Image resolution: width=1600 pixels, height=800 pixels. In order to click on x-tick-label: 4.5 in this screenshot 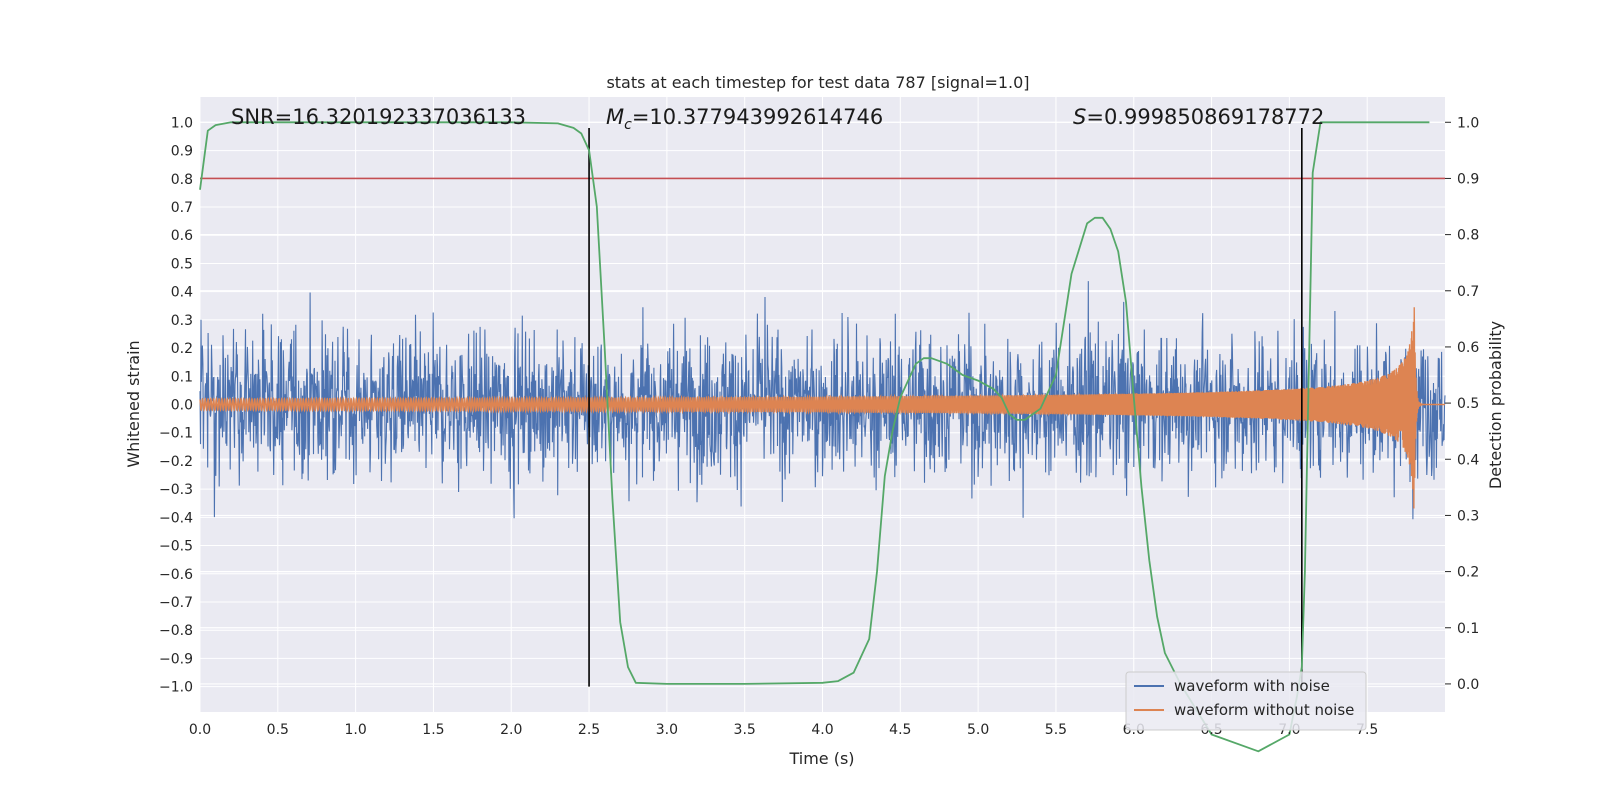, I will do `click(900, 730)`.